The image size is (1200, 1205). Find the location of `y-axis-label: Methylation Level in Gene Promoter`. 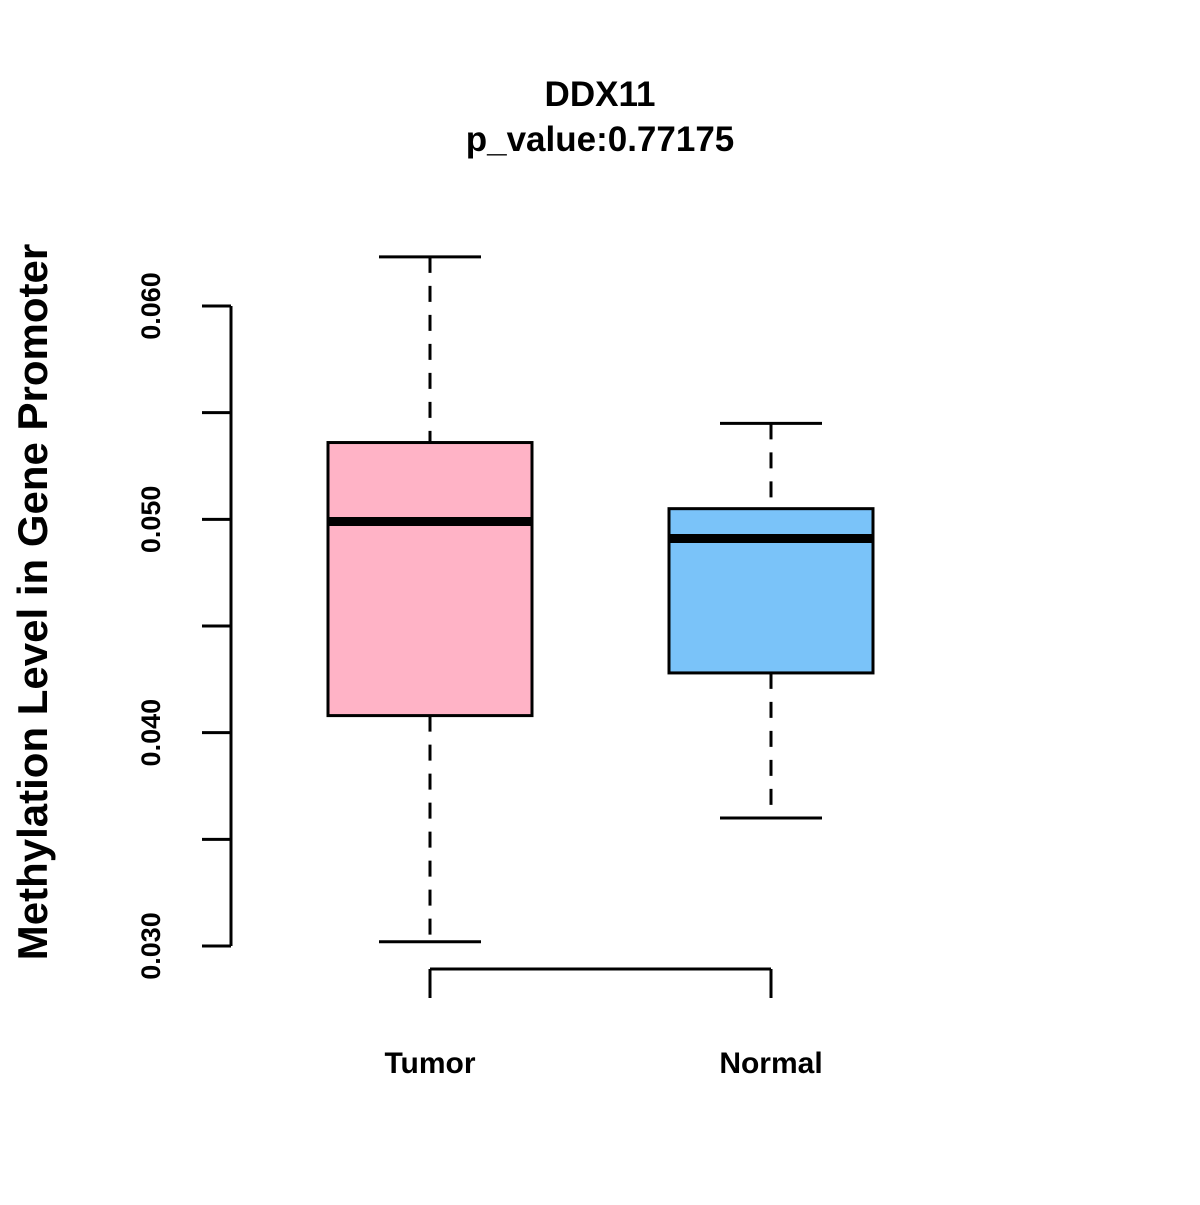

y-axis-label: Methylation Level in Gene Promoter is located at coordinates (32, 602).